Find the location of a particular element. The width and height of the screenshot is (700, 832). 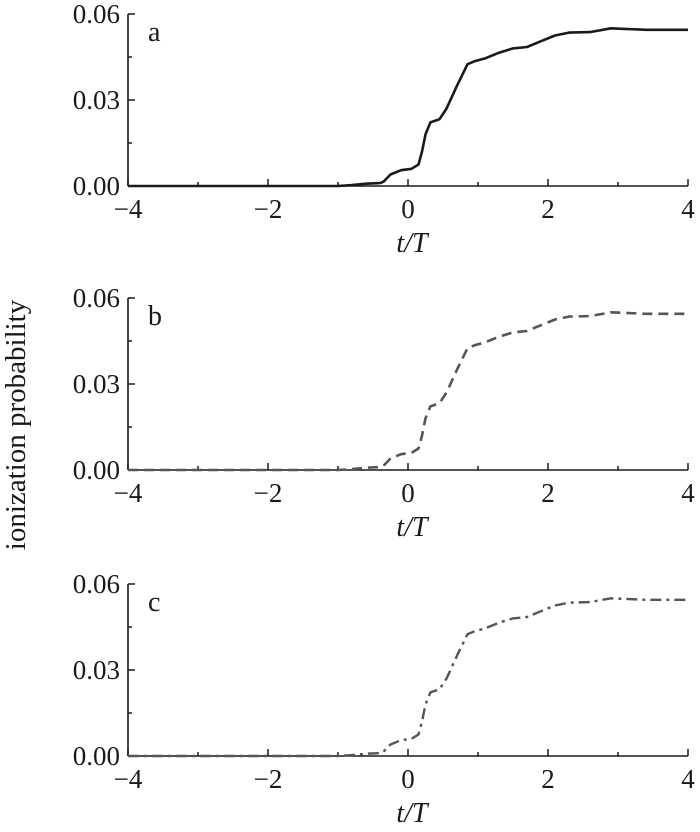

panel-letter: c is located at coordinates (154, 602).